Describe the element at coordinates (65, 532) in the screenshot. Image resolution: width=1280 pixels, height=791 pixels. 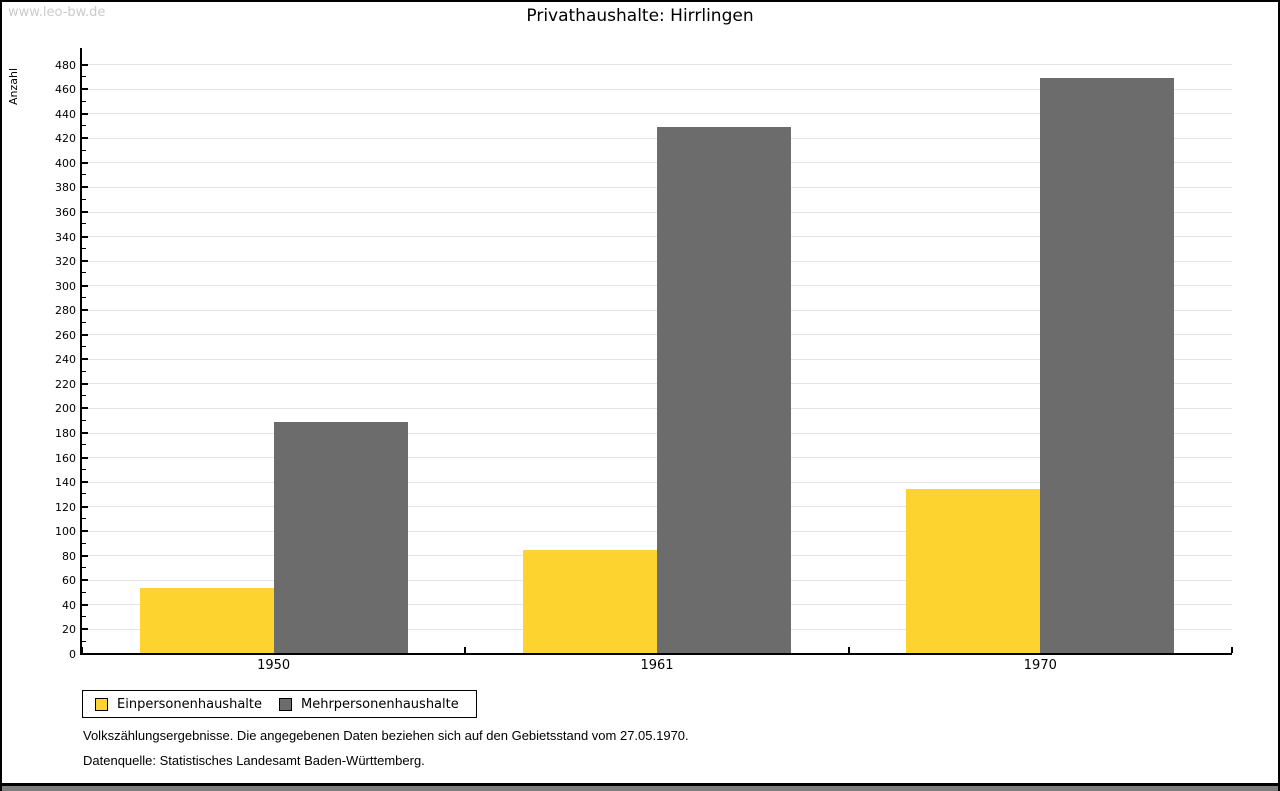
I see `y-tick-label-100: 100` at that location.